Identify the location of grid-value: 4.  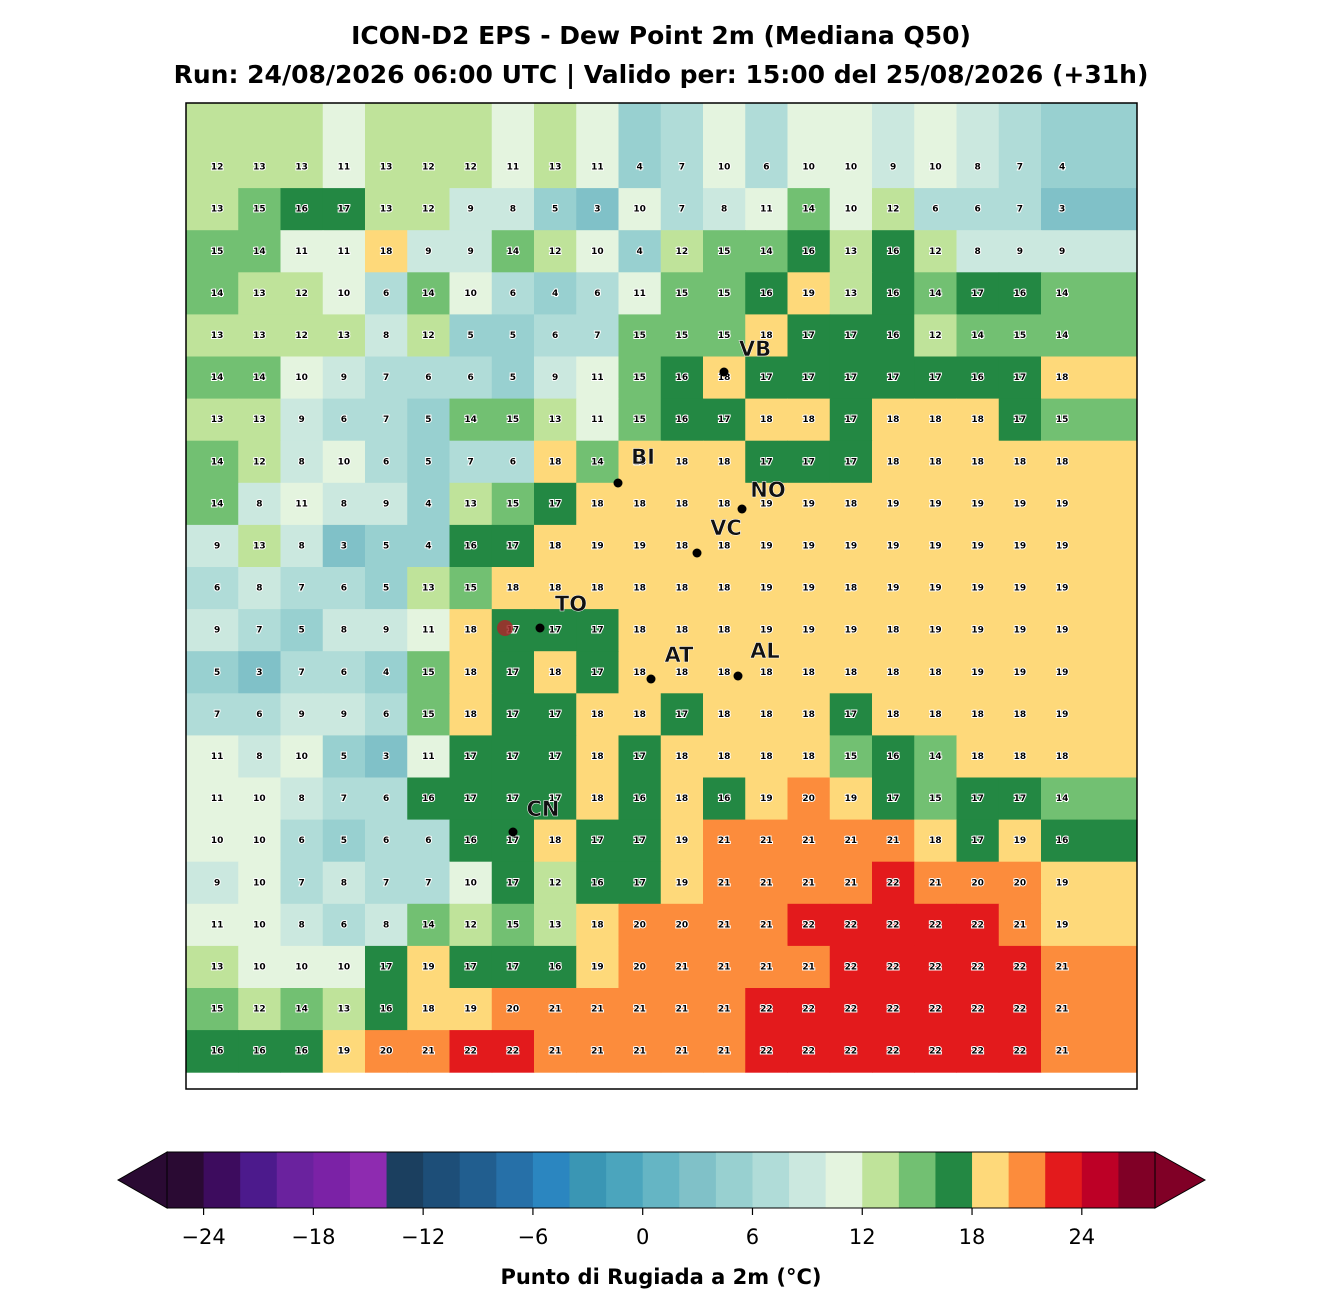
(428, 546).